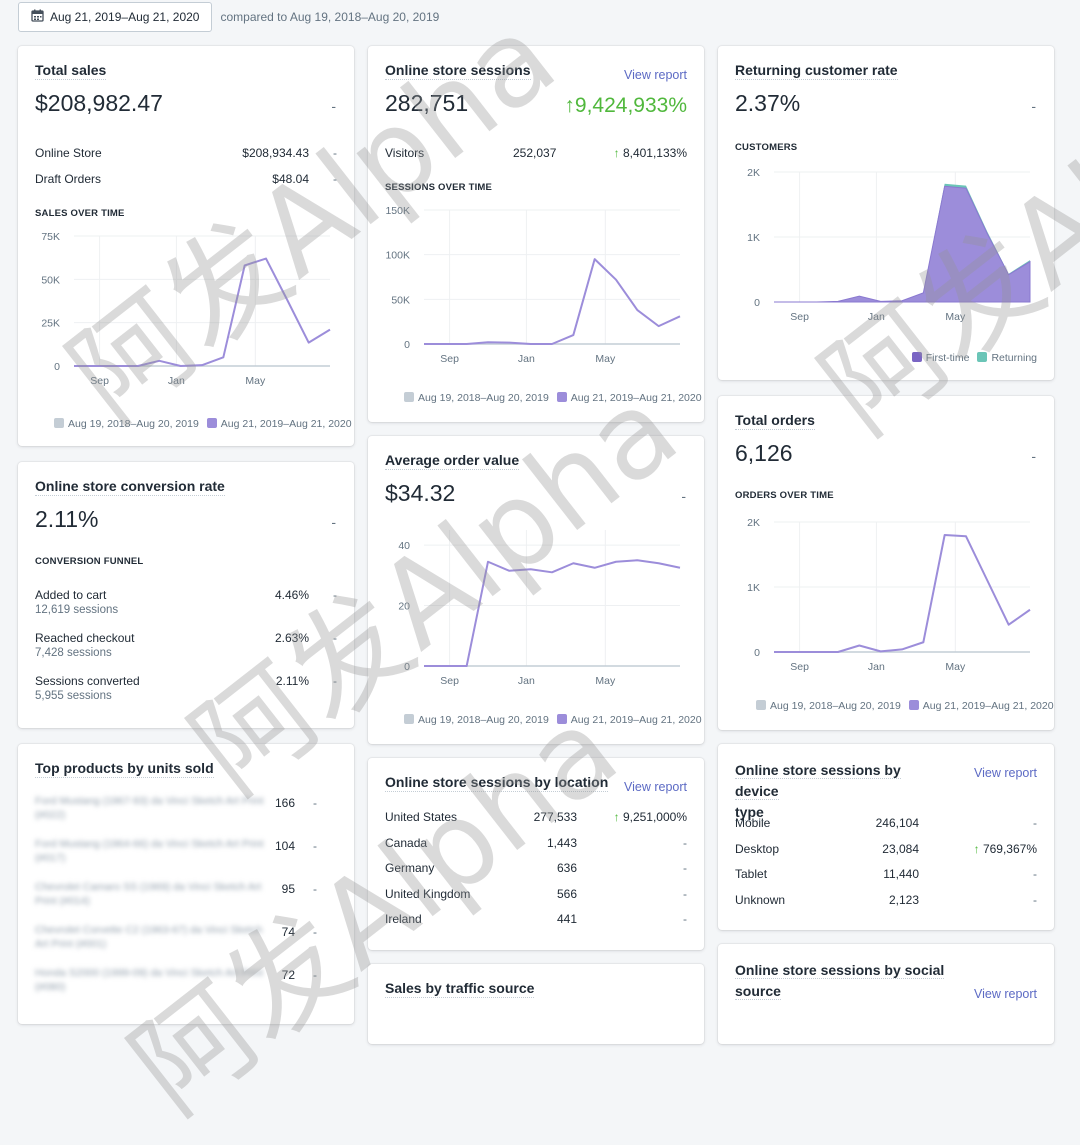  What do you see at coordinates (397, 256) in the screenshot?
I see `y-tick-label: 100K` at bounding box center [397, 256].